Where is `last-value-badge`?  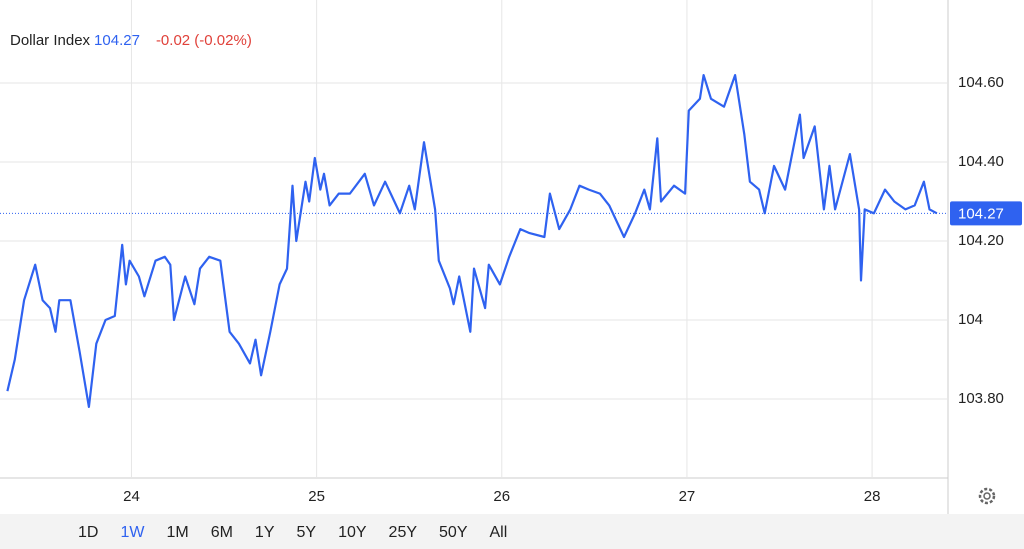
last-value-badge is located at coordinates (986, 213).